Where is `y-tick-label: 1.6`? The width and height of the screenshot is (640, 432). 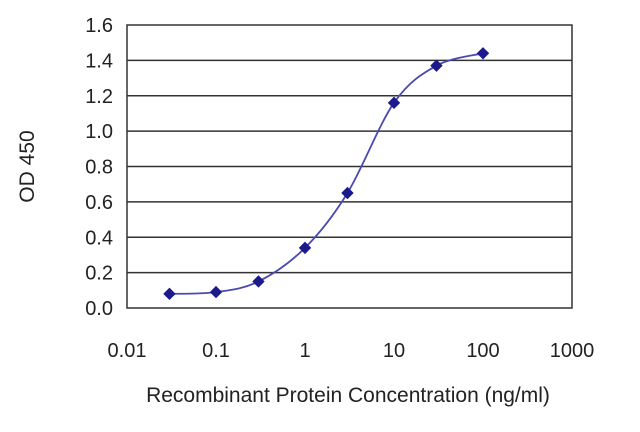
y-tick-label: 1.6 is located at coordinates (99, 26).